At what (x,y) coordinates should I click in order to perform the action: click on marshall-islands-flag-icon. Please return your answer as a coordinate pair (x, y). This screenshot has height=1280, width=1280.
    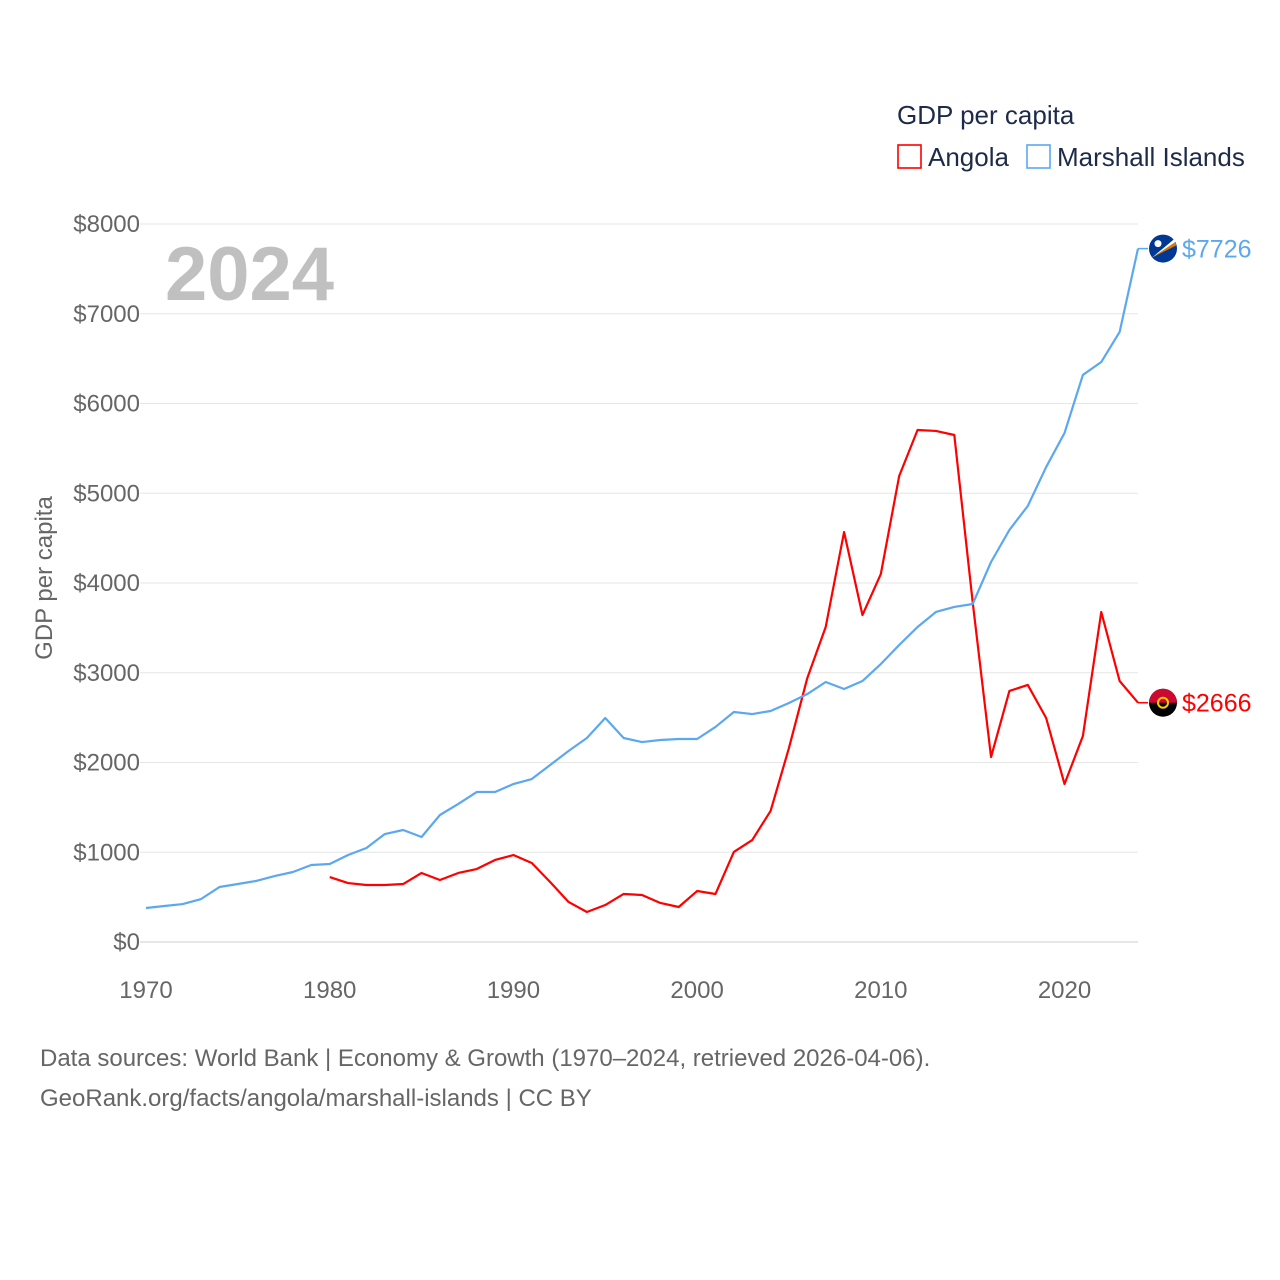
    Looking at the image, I should click on (1163, 248).